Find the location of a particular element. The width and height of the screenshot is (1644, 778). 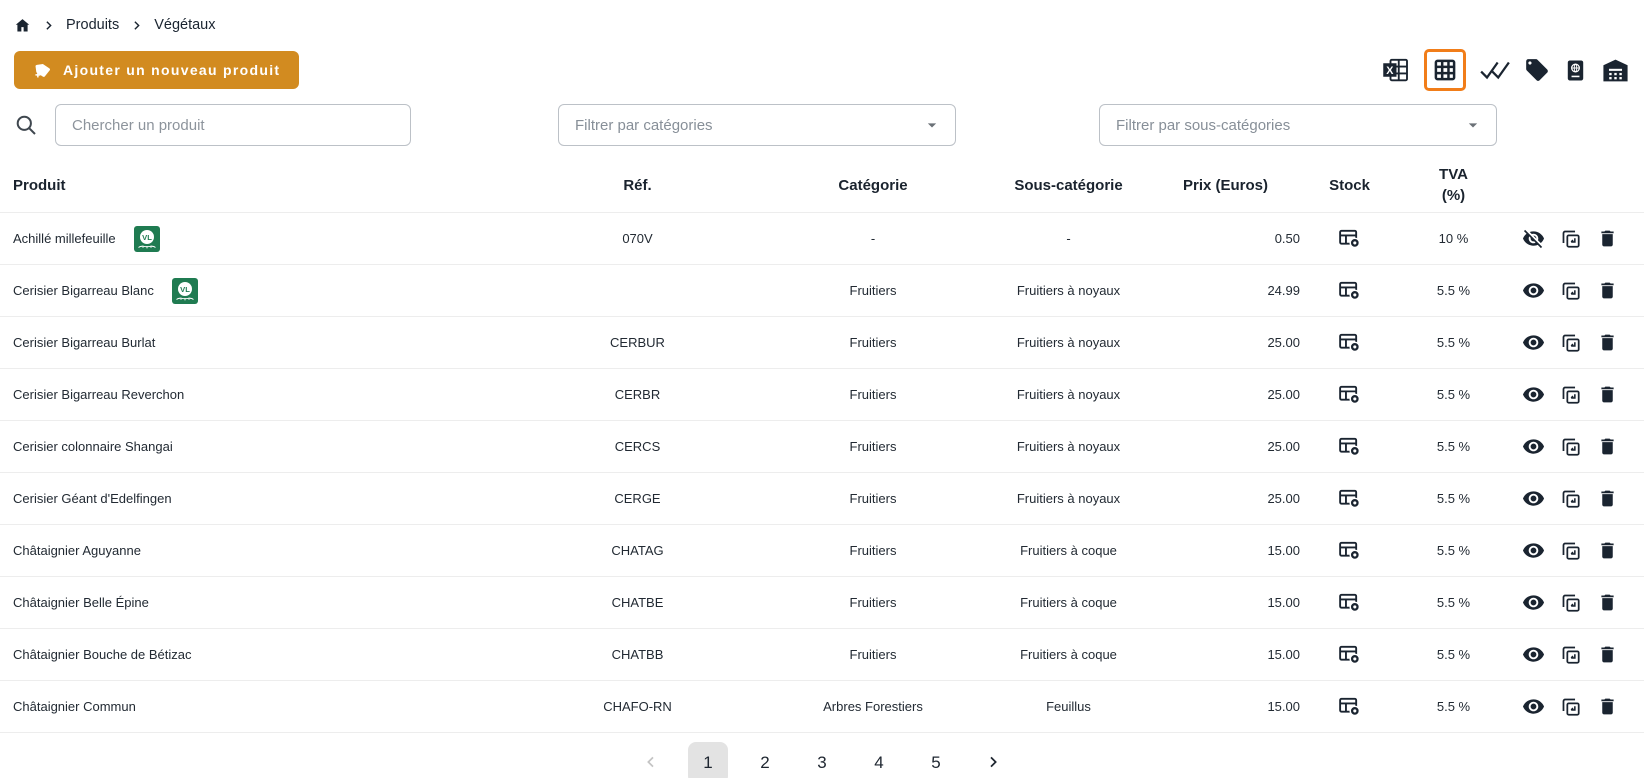

product-price: 15.00 is located at coordinates (1283, 602).